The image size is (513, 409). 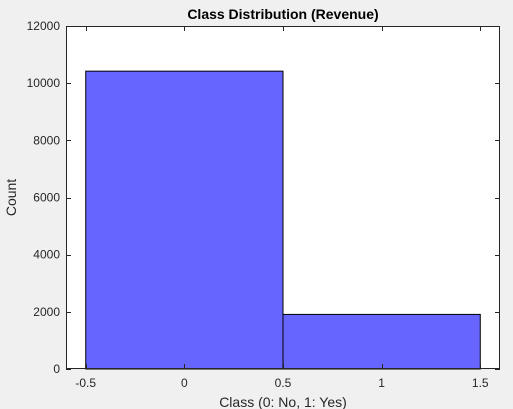 I want to click on y-tick-label: 12000, so click(x=44, y=26).